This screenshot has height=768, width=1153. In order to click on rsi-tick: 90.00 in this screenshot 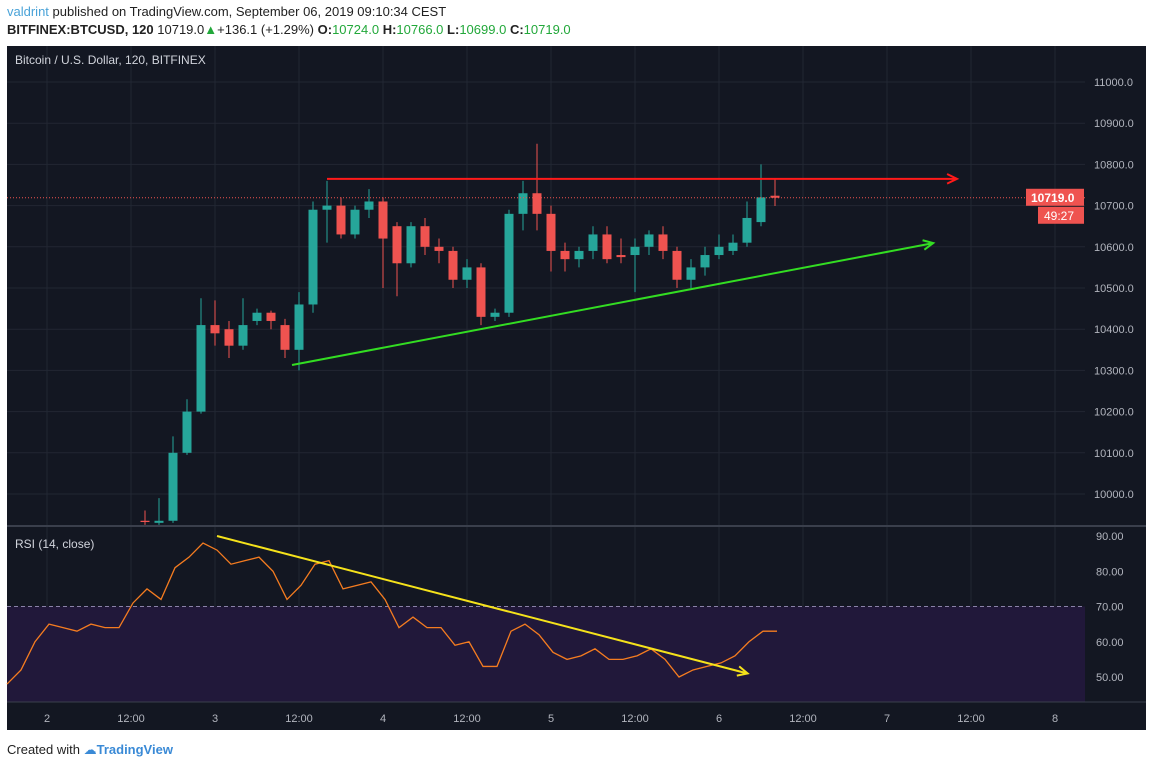, I will do `click(1110, 537)`.